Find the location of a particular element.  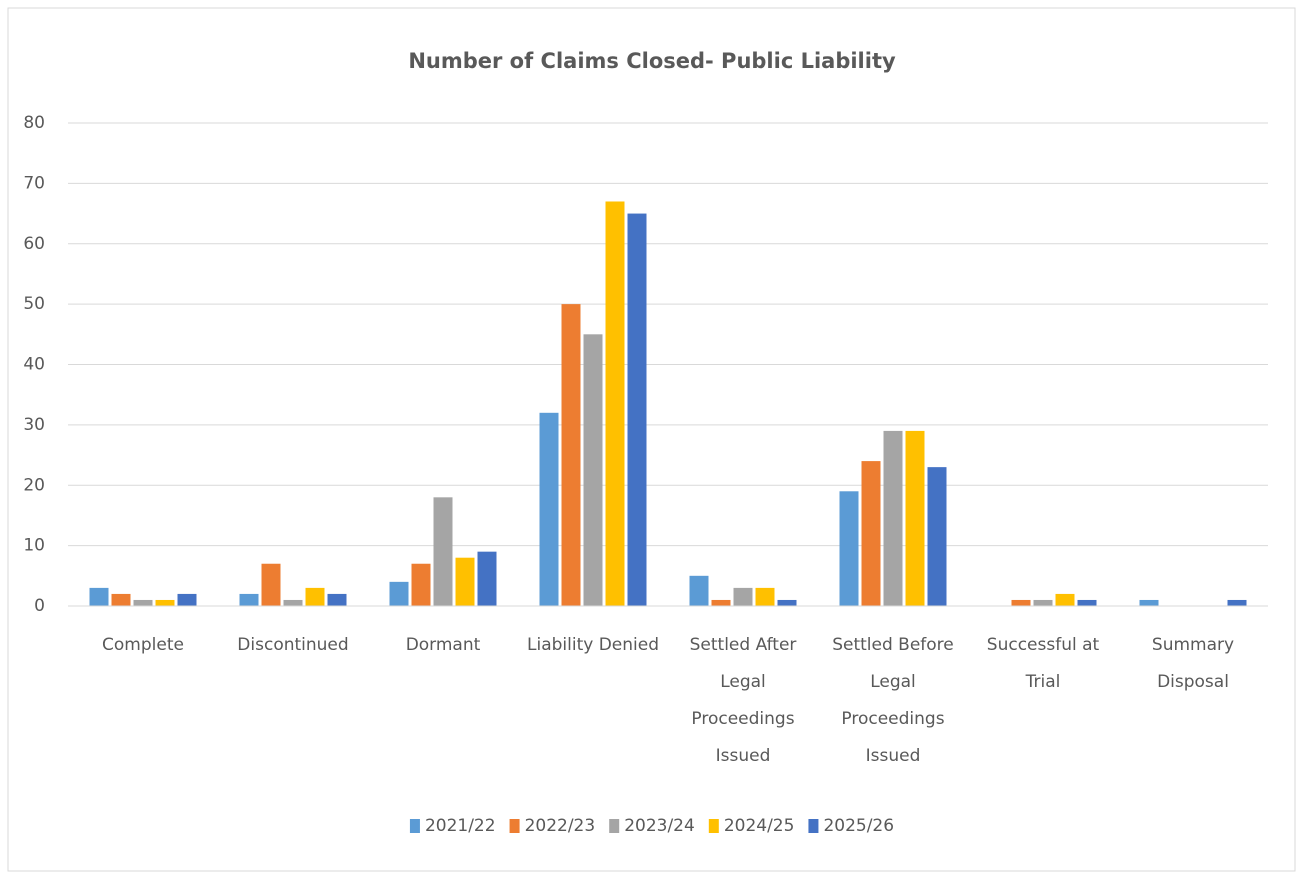

x-tick-label: Liability Denied is located at coordinates (593, 645).